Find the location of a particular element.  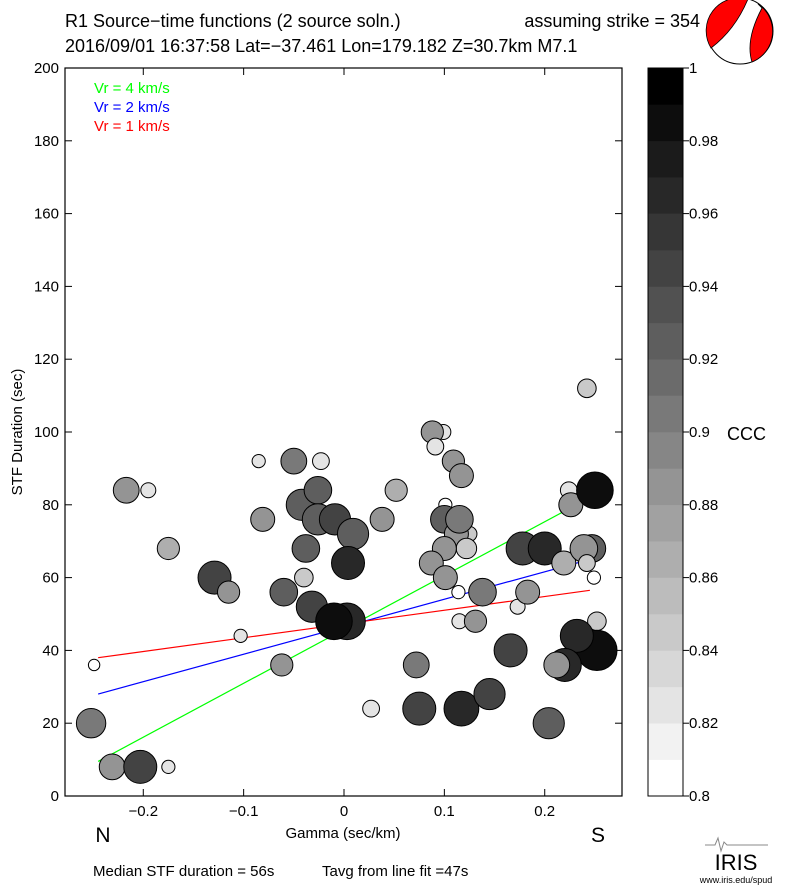

iris-logo: IRIS www.iris.edu/spud is located at coordinates (736, 860).